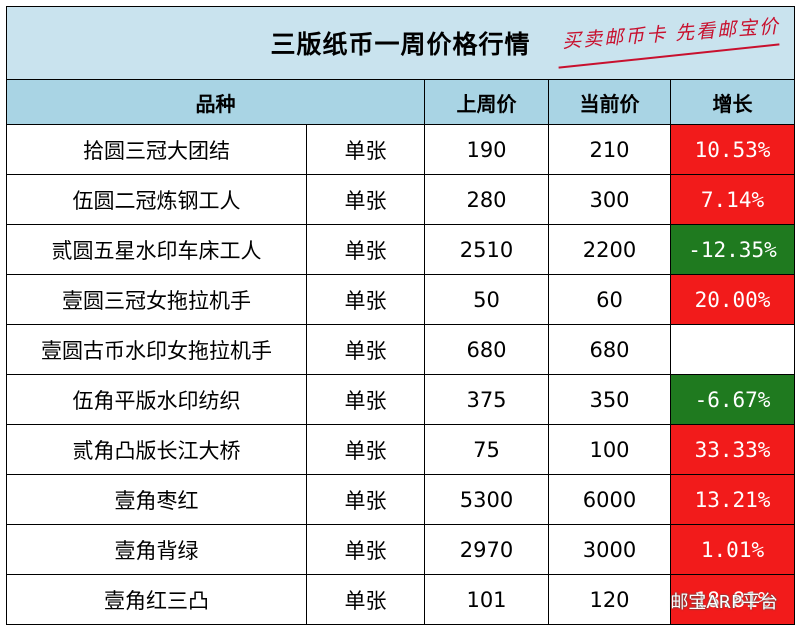  I want to click on header-row: 品种 上周价 当前价 增长, so click(400, 102).